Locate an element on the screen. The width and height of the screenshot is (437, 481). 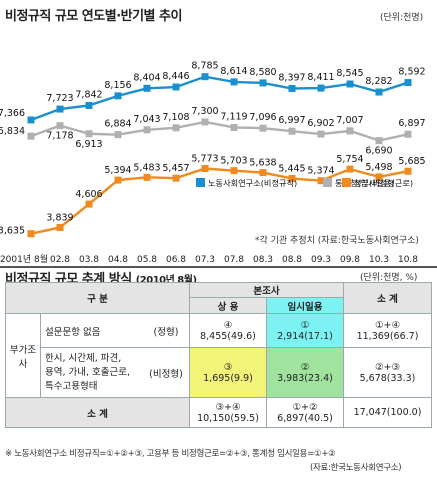
x-tick-label: 09.8 is located at coordinates (350, 260).